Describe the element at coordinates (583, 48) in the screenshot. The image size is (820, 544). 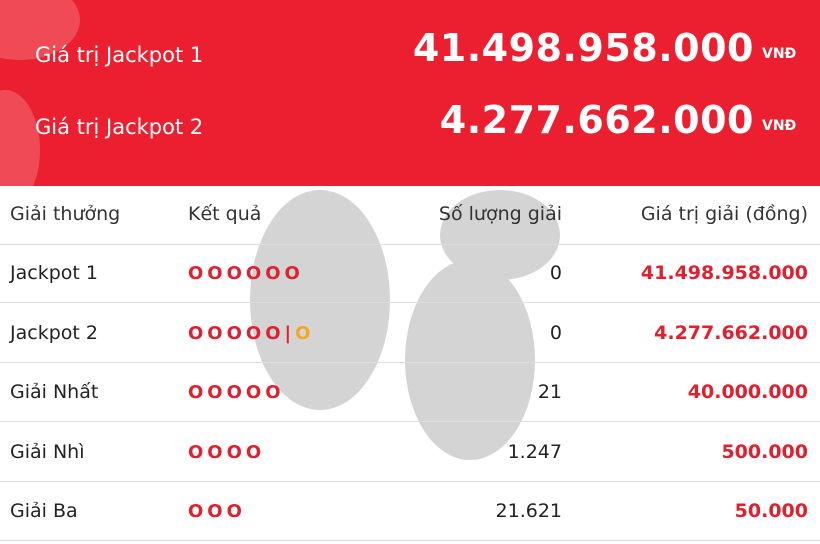
I see `jackpot-amount: 41.498.958.000` at that location.